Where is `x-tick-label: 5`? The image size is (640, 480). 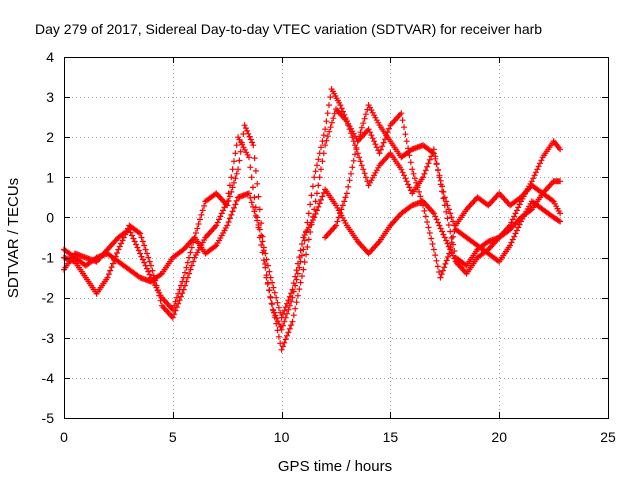
x-tick-label: 5 is located at coordinates (173, 437).